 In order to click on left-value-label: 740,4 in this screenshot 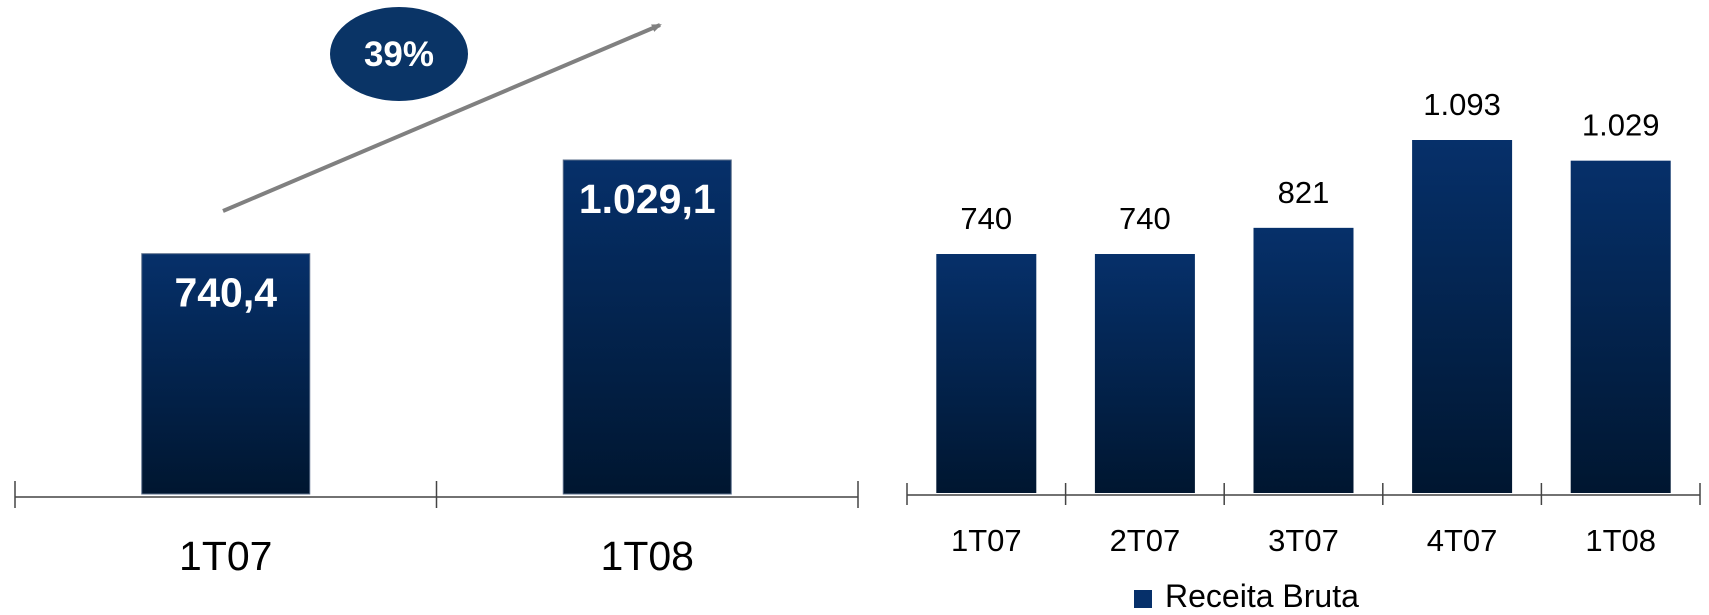, I will do `click(225, 293)`.